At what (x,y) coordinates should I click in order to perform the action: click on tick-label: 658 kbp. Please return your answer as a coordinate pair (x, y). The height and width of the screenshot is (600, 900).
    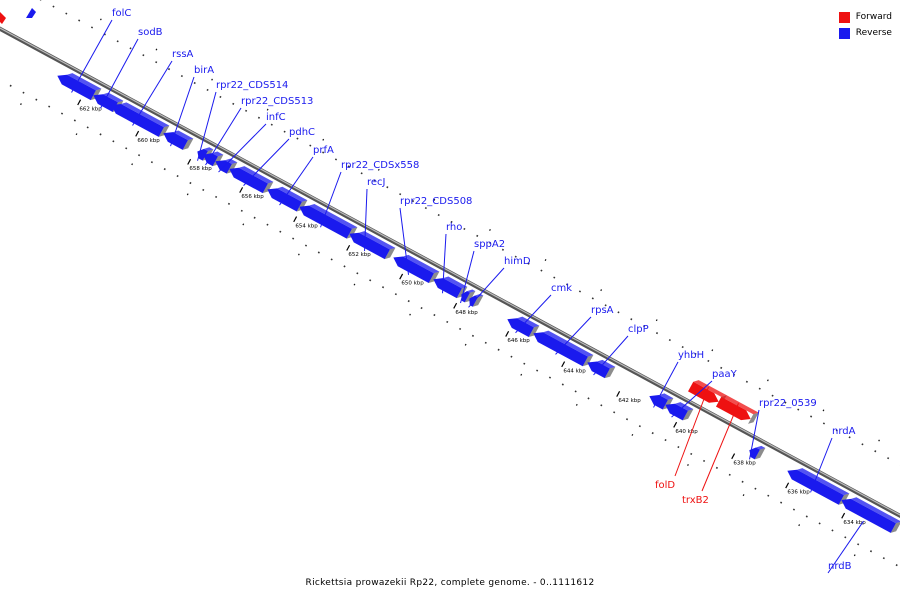
    Looking at the image, I should click on (200, 169).